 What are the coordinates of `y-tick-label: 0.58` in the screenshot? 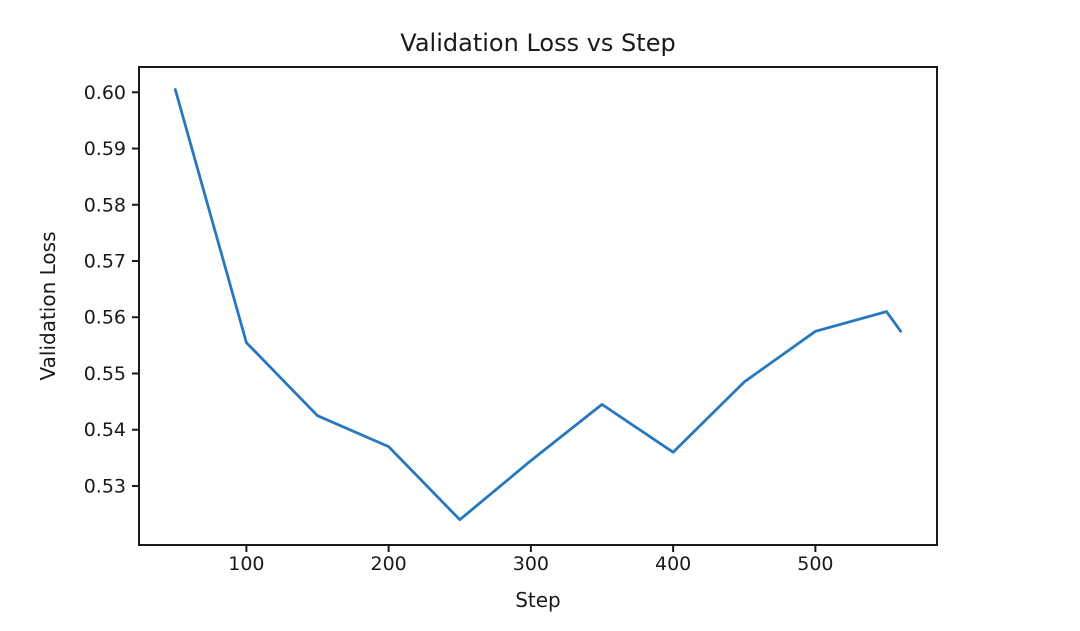 It's located at (105, 205).